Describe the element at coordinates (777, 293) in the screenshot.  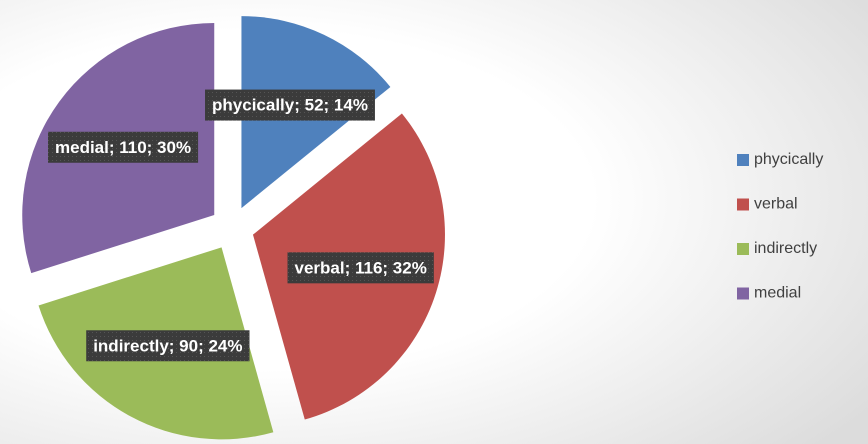
I see `legend-label: medial` at that location.